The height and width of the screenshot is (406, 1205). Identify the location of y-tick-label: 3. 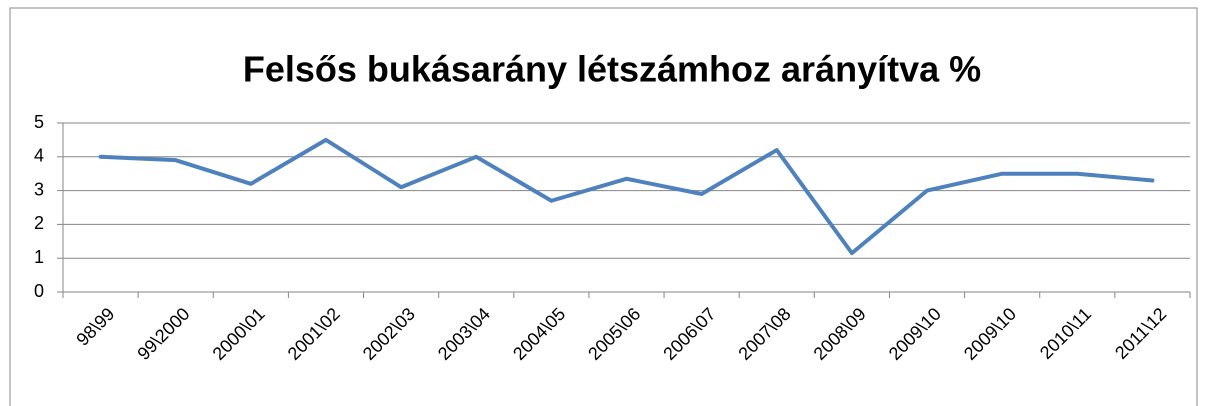
(39, 189).